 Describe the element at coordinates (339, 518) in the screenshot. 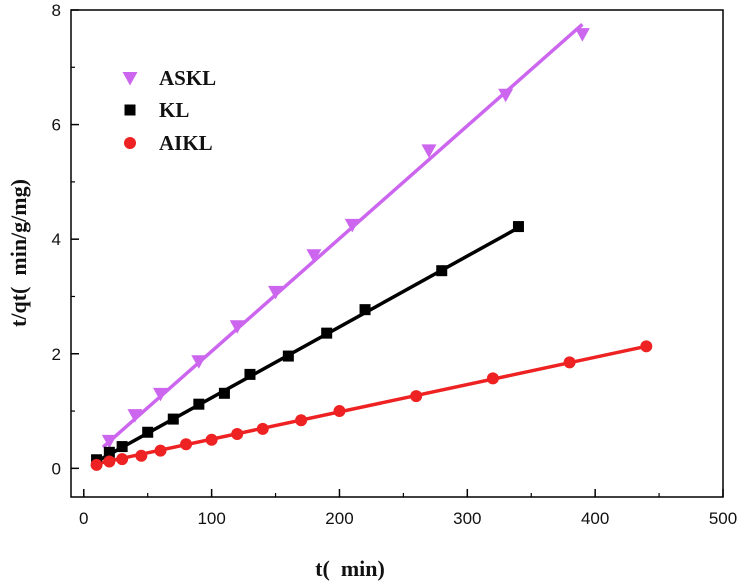

I see `x-tick-label: 200` at that location.